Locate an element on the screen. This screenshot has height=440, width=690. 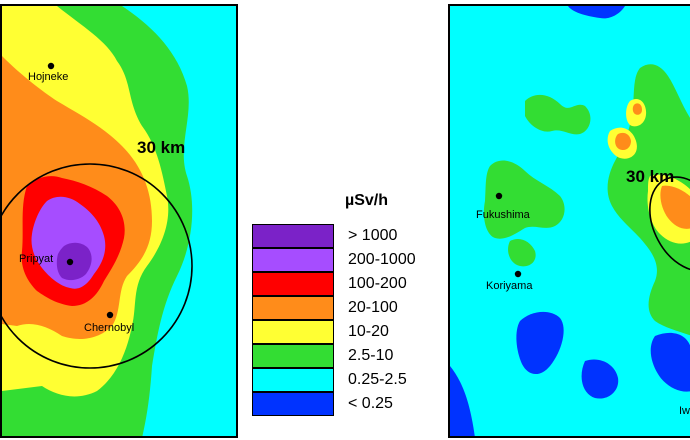
legend-row: 20-100 is located at coordinates (347, 309).